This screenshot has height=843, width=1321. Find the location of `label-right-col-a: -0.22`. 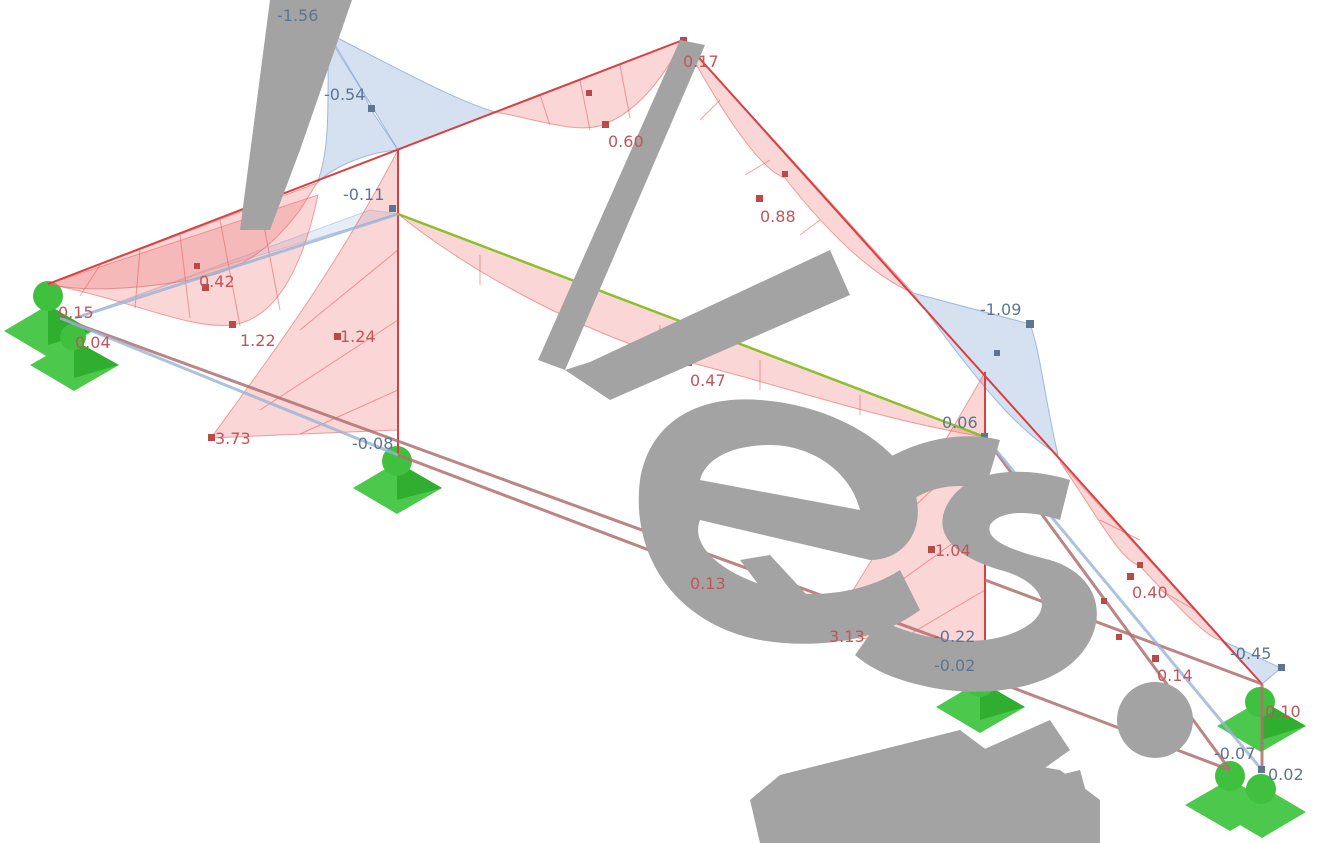

label-right-col-a: -0.22 is located at coordinates (954, 636).